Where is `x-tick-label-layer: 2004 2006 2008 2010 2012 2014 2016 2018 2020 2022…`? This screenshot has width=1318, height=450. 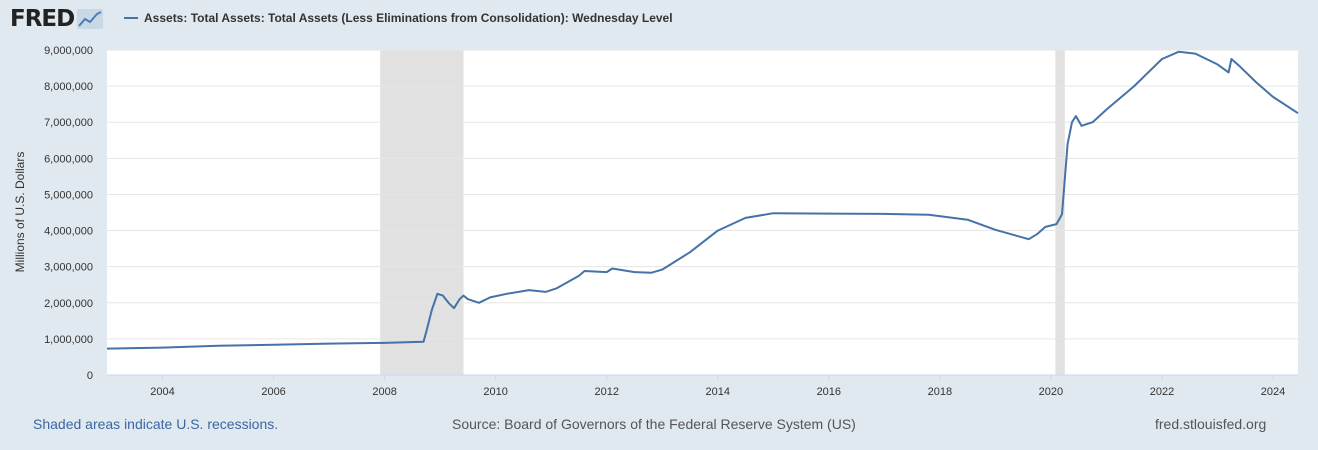 x-tick-label-layer: 2004 2006 2008 2010 2012 2014 2016 2018 2020 2022… is located at coordinates (717, 386).